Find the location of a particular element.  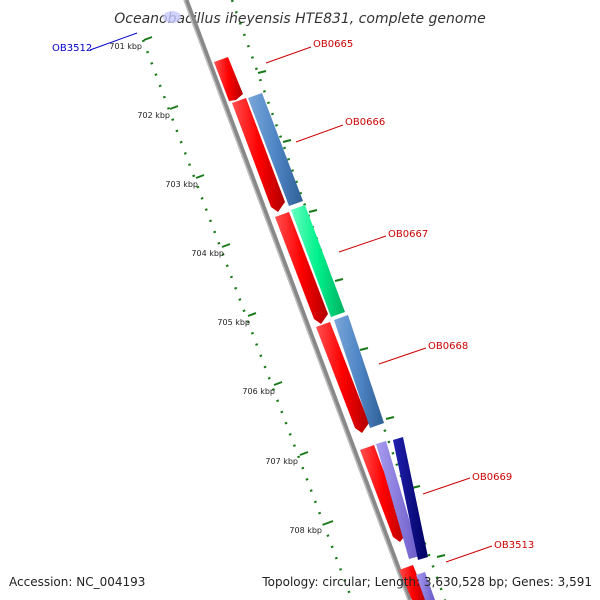

tick-label-706: 706 kbp is located at coordinates (258, 391).